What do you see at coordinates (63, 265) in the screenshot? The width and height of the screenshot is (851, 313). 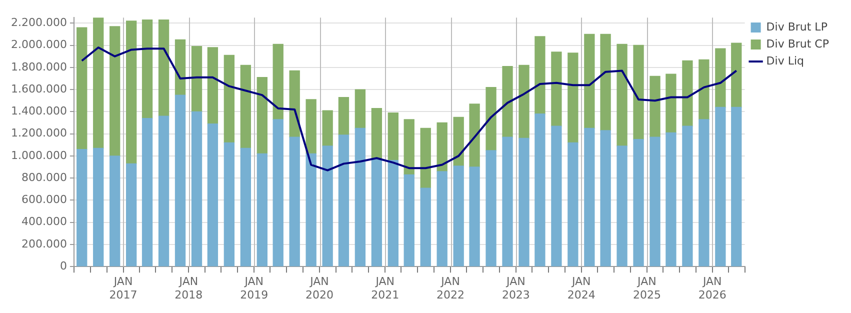 I see `y-tick-label: 0` at bounding box center [63, 265].